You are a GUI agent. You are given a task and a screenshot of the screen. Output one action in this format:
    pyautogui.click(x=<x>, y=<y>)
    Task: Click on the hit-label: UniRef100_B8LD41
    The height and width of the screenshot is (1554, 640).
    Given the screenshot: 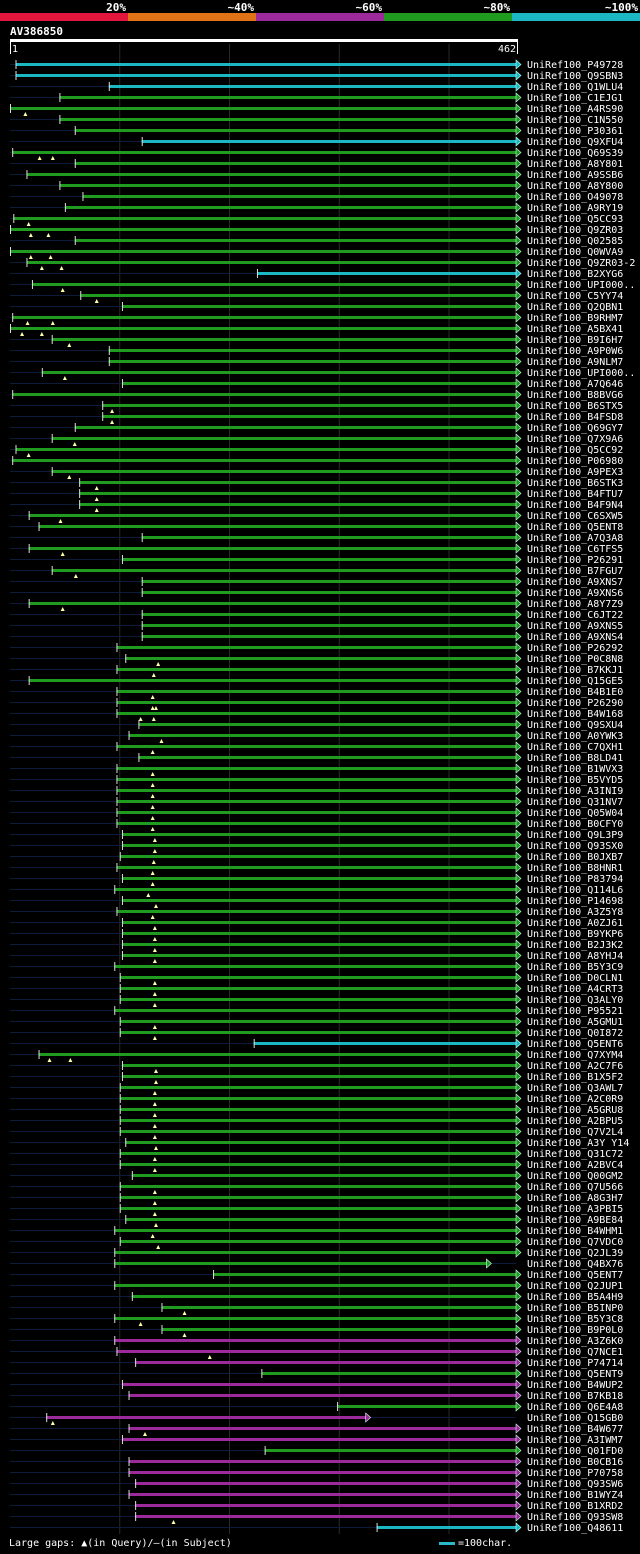 What is the action you would take?
    pyautogui.click(x=575, y=758)
    